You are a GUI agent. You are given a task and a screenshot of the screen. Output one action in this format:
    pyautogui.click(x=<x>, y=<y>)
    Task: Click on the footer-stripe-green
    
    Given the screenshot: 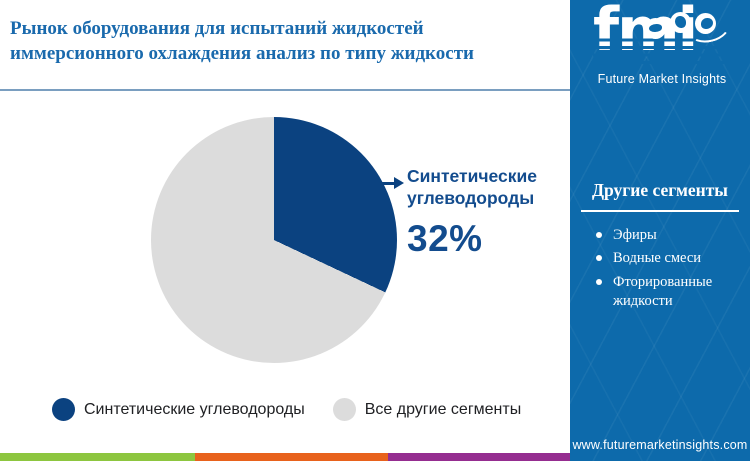 What is the action you would take?
    pyautogui.click(x=97, y=457)
    